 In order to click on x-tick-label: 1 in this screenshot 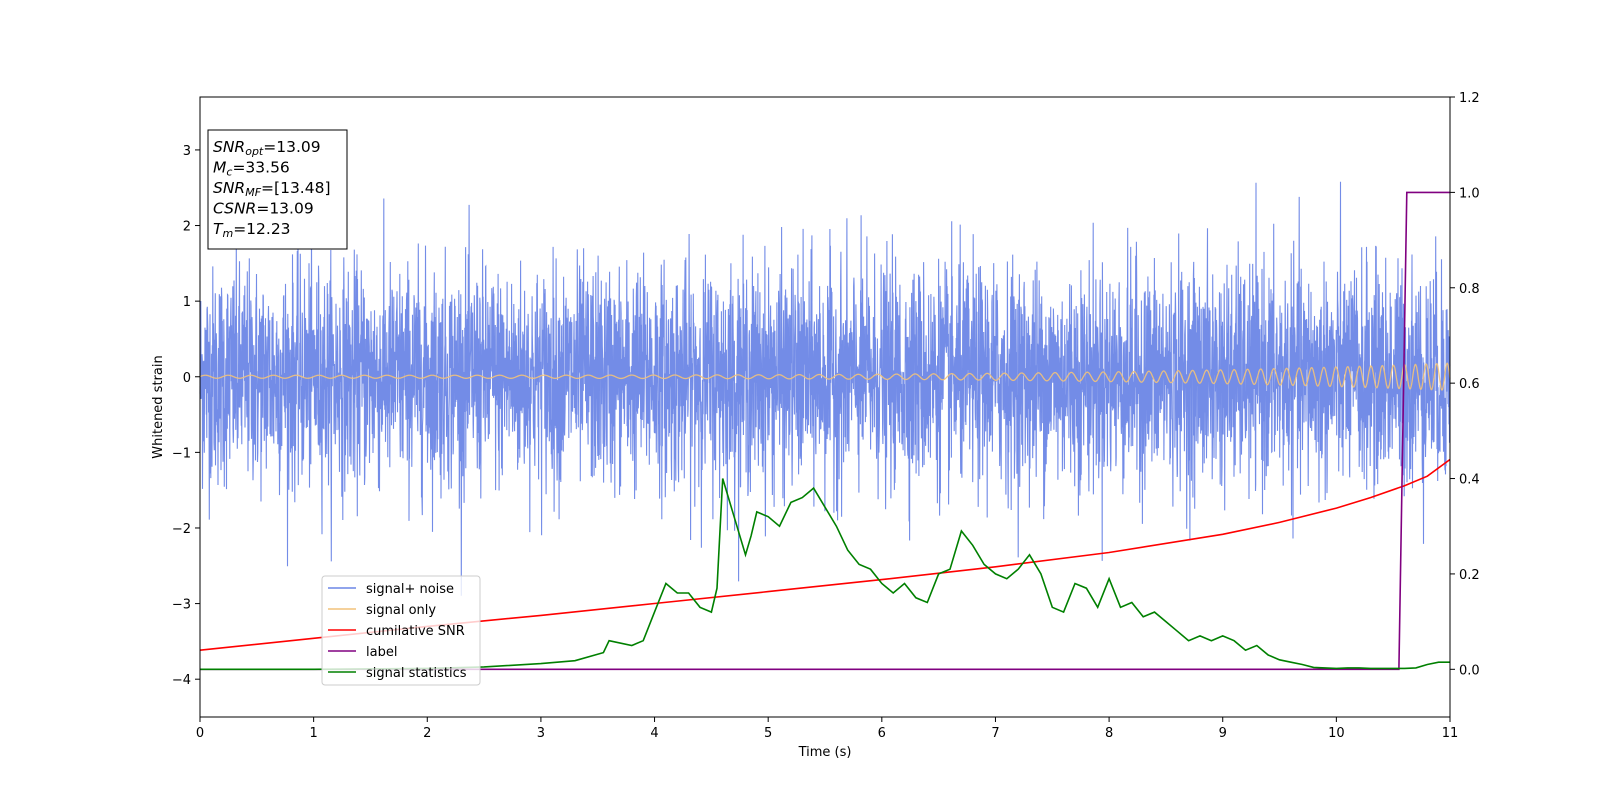, I will do `click(313, 733)`.